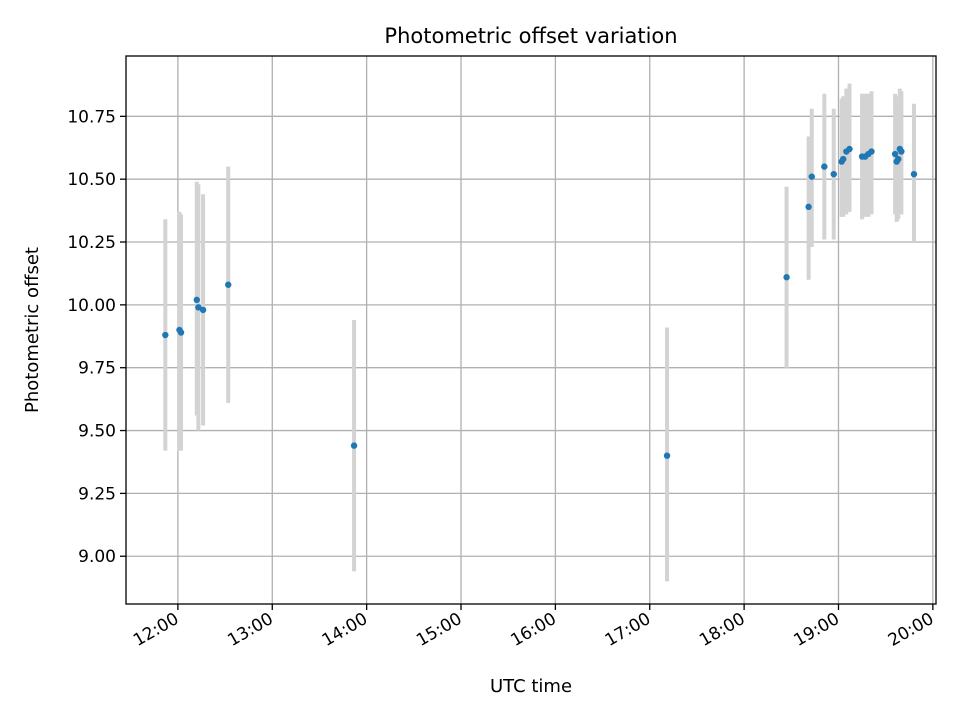  I want to click on x-tick-label: 13:00, so click(250, 630).